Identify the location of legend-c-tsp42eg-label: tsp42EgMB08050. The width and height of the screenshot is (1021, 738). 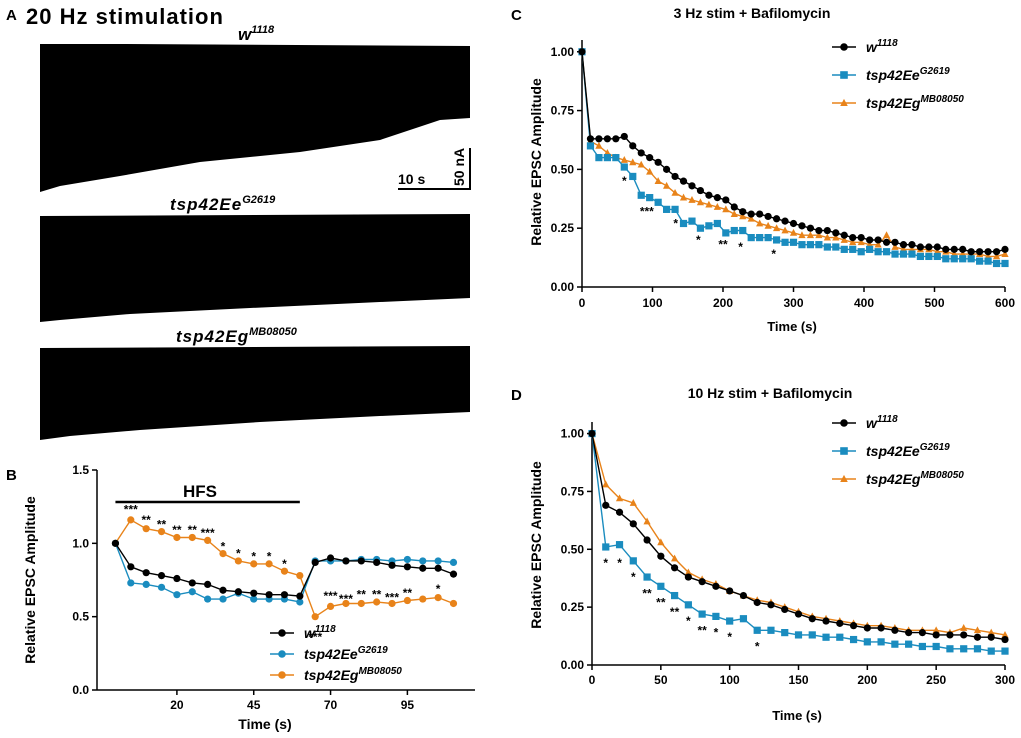
(915, 102).